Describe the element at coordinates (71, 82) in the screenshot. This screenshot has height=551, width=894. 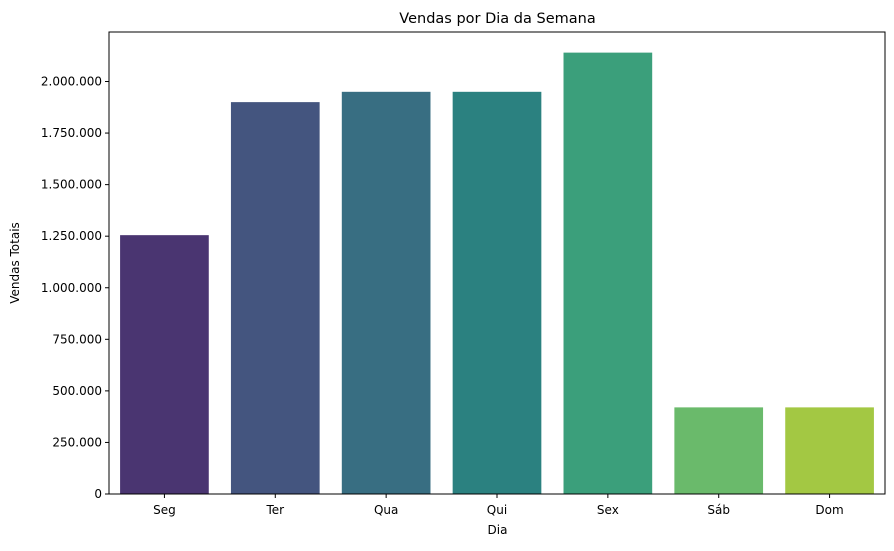
I see `y-tick-label: 2.000.000` at that location.